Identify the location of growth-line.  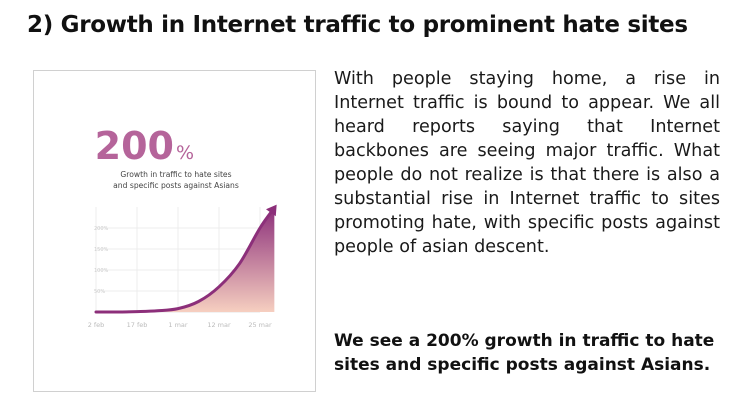
(185, 260).